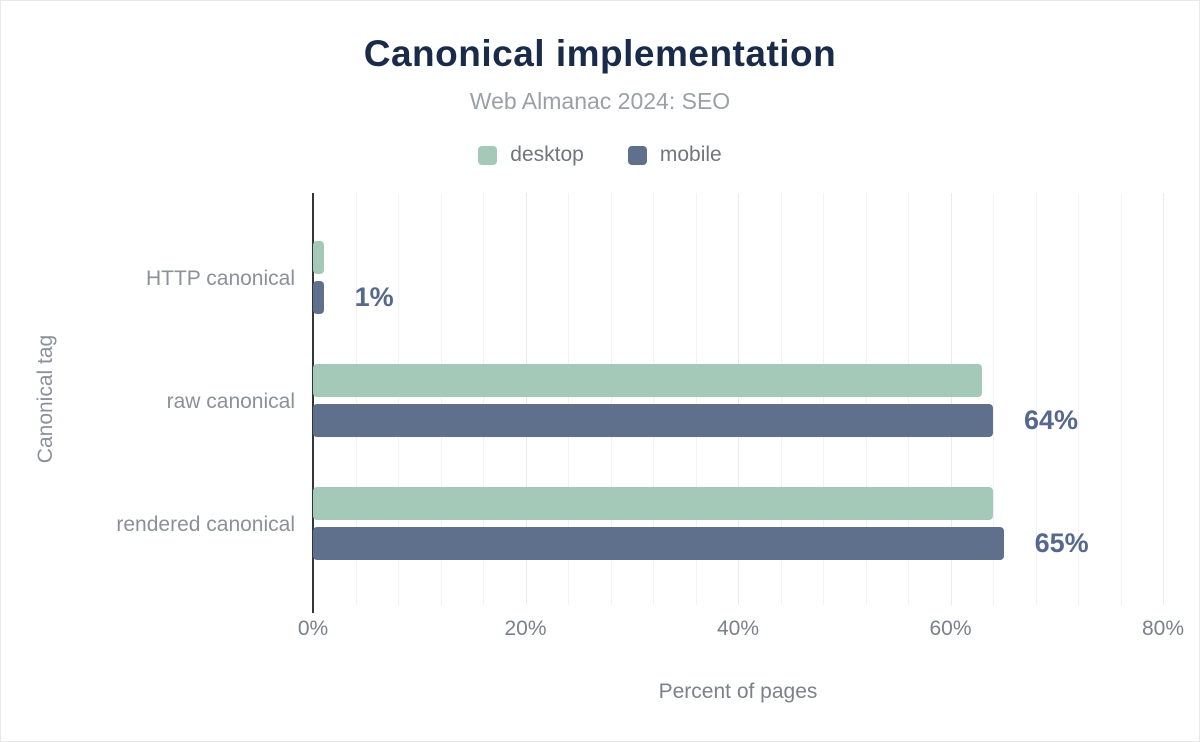  Describe the element at coordinates (230, 401) in the screenshot. I see `category-label-raw-canonical: raw canonical` at that location.